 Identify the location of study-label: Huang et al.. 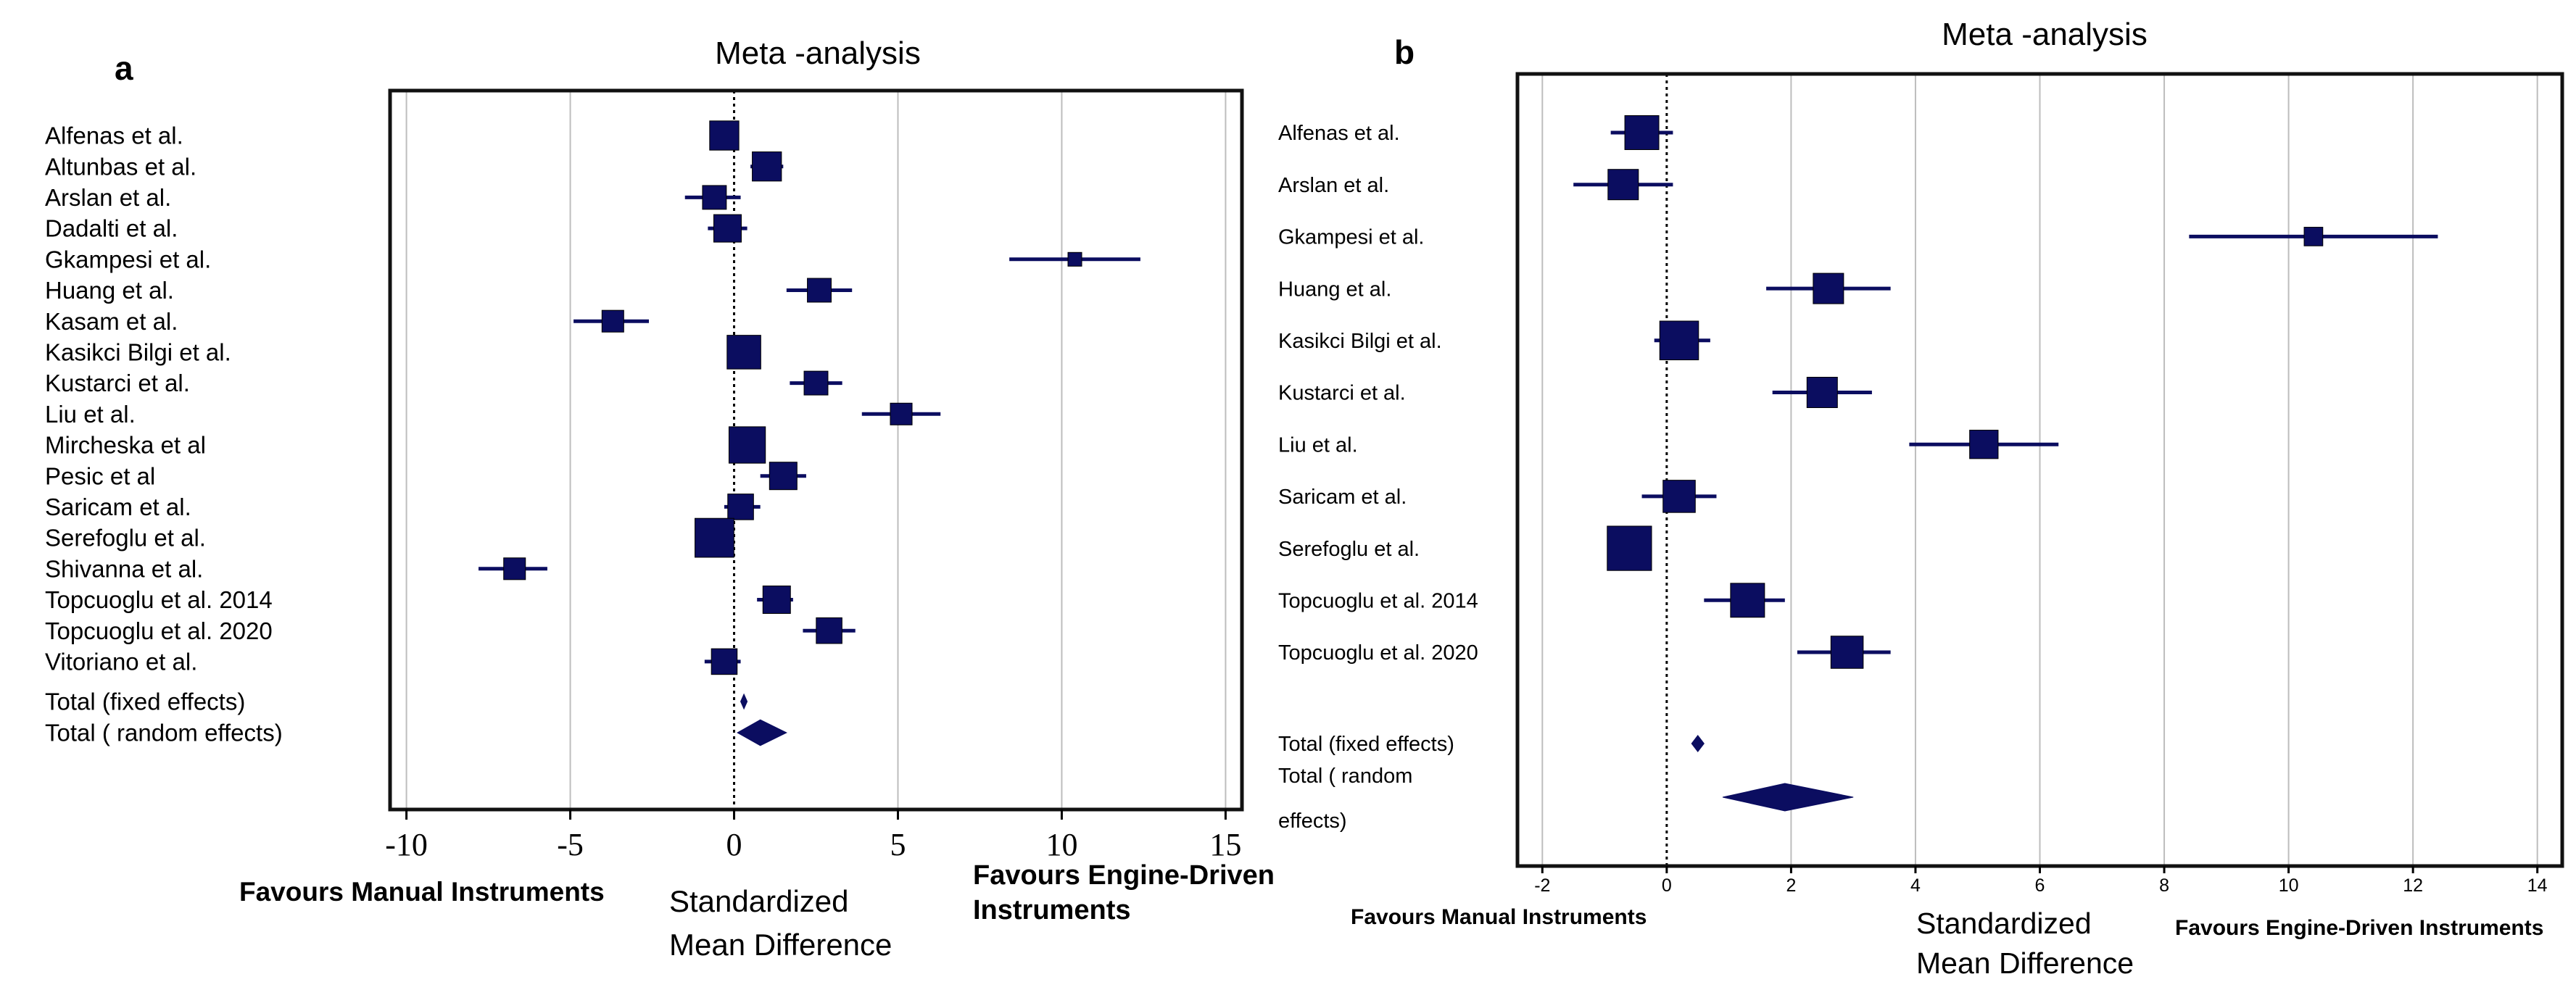
(109, 290).